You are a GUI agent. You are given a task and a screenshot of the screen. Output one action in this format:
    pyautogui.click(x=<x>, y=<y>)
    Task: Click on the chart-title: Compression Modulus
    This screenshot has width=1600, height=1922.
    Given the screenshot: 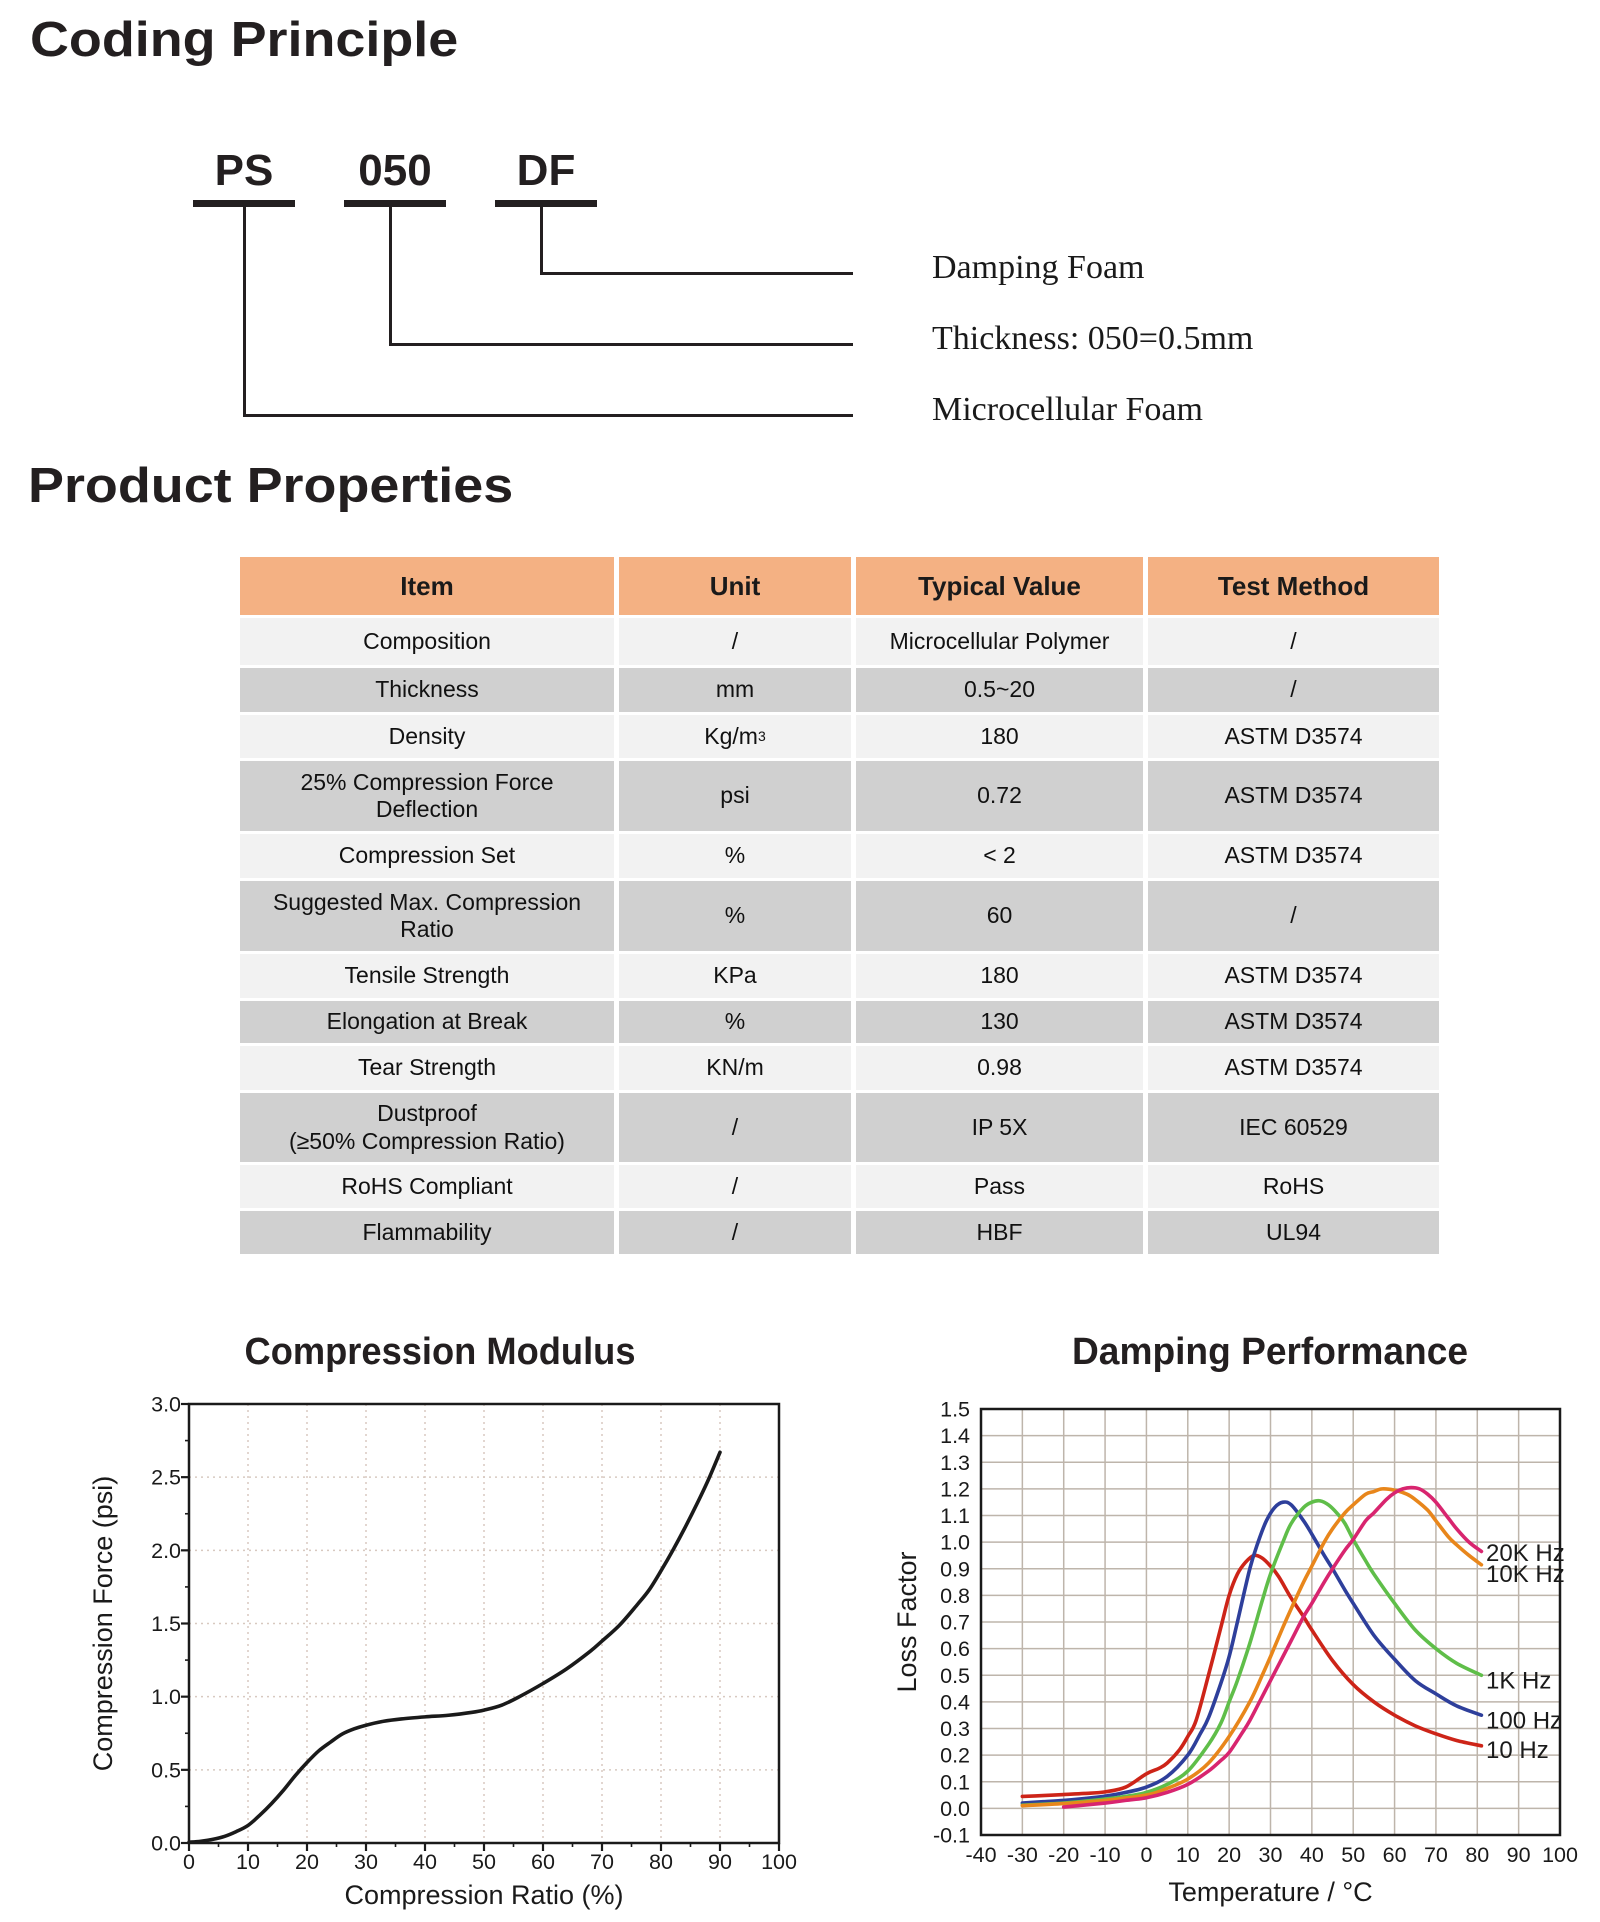 What is the action you would take?
    pyautogui.click(x=440, y=1352)
    